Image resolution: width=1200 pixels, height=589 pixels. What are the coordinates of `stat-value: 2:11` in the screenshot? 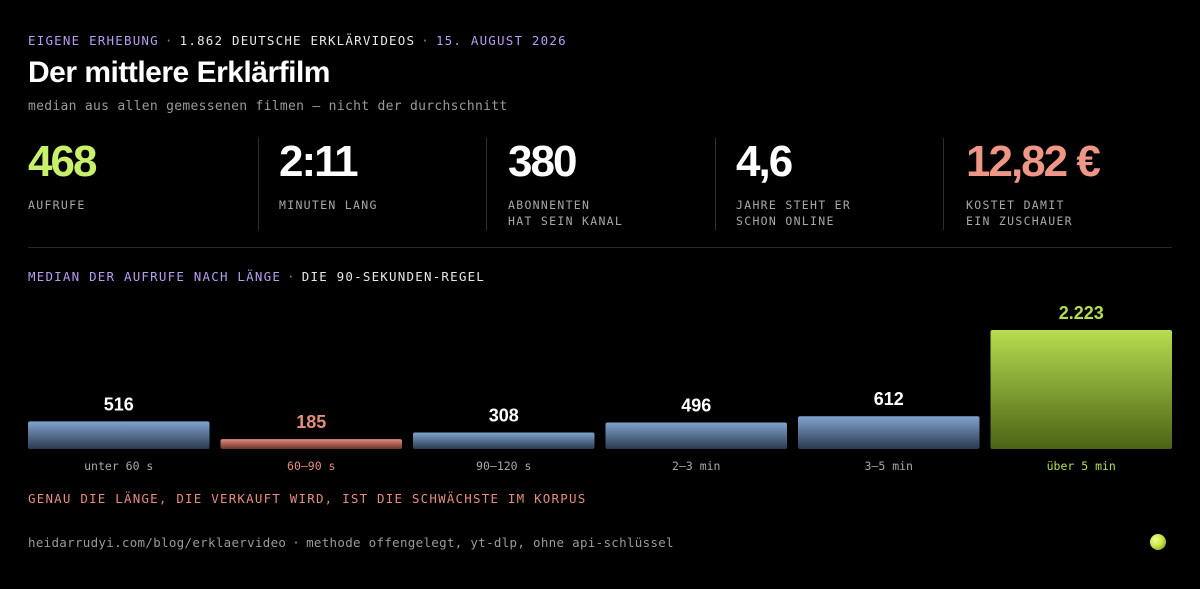 It's located at (319, 161).